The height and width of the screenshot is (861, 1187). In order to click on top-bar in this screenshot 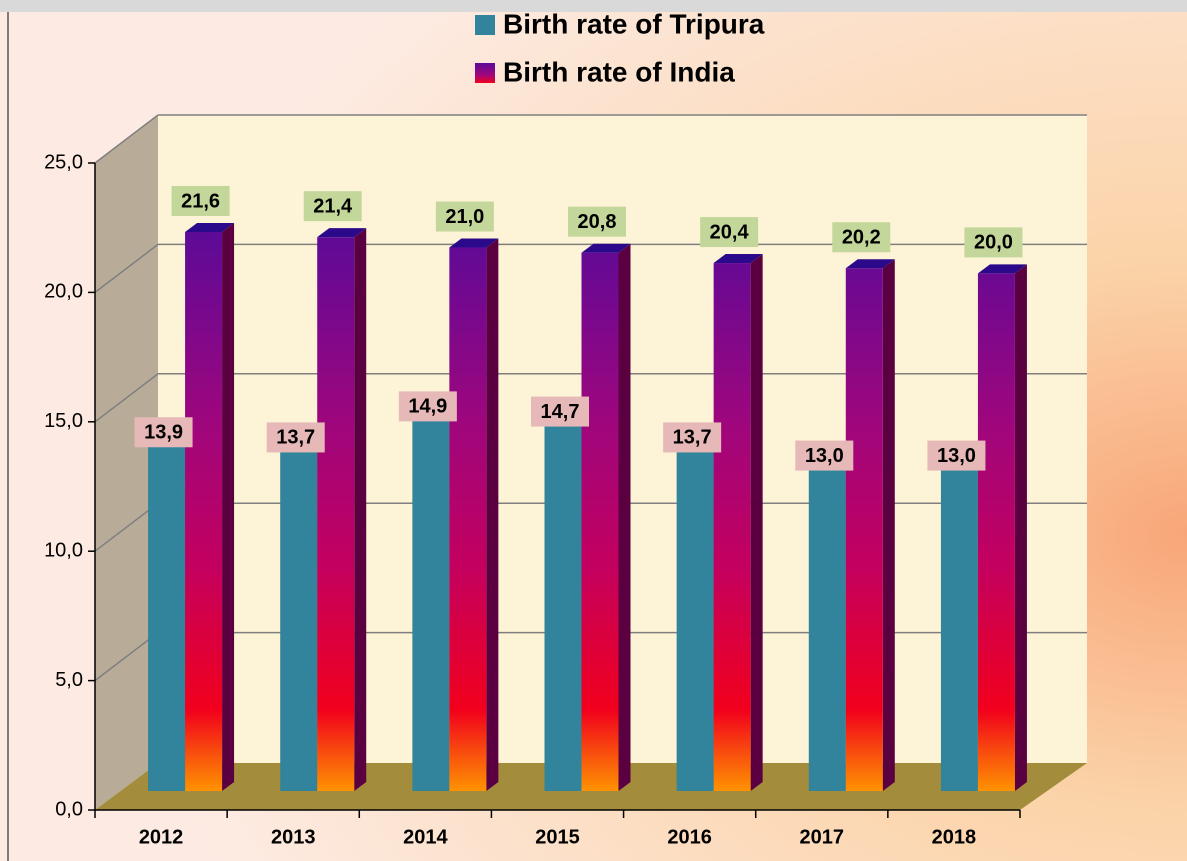, I will do `click(593, 6)`.